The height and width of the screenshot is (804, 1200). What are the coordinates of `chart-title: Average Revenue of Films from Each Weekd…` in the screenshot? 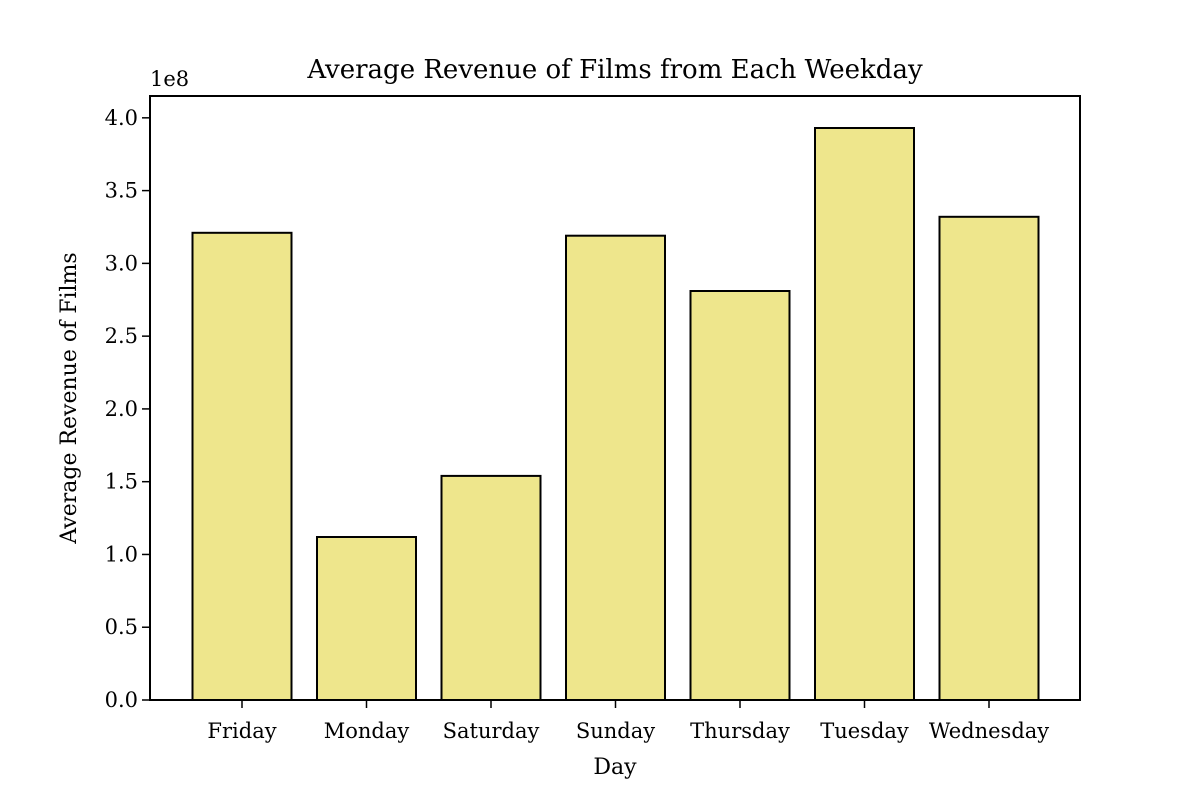 It's located at (614, 70).